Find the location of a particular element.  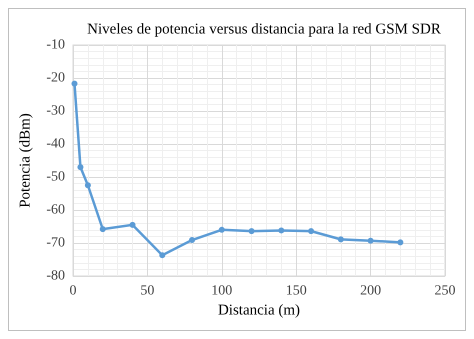

x-tick-label: 150 is located at coordinates (296, 291).